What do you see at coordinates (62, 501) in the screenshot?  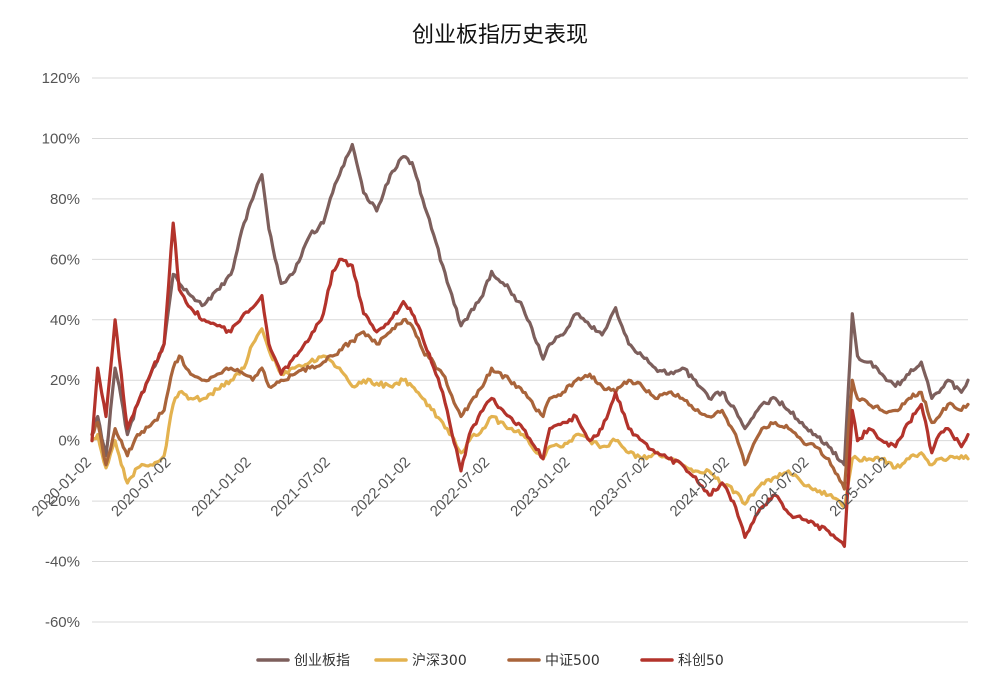 I see `y-tick-label: -20%` at bounding box center [62, 501].